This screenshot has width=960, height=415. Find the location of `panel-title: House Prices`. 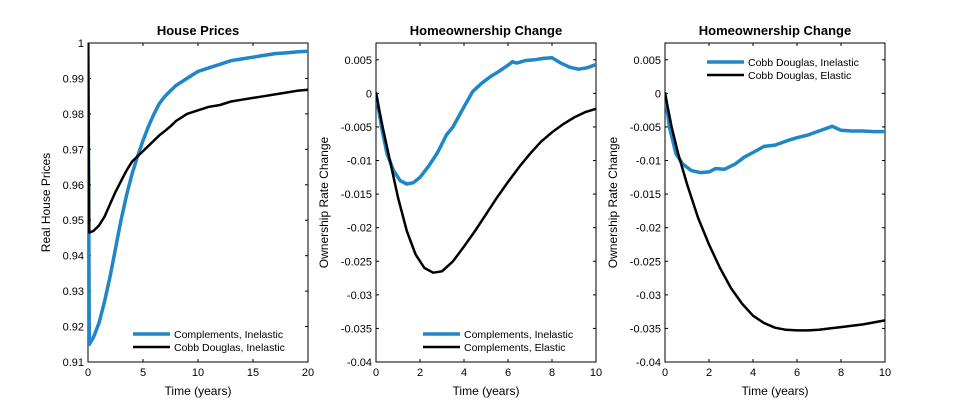

panel-title: House Prices is located at coordinates (198, 30).